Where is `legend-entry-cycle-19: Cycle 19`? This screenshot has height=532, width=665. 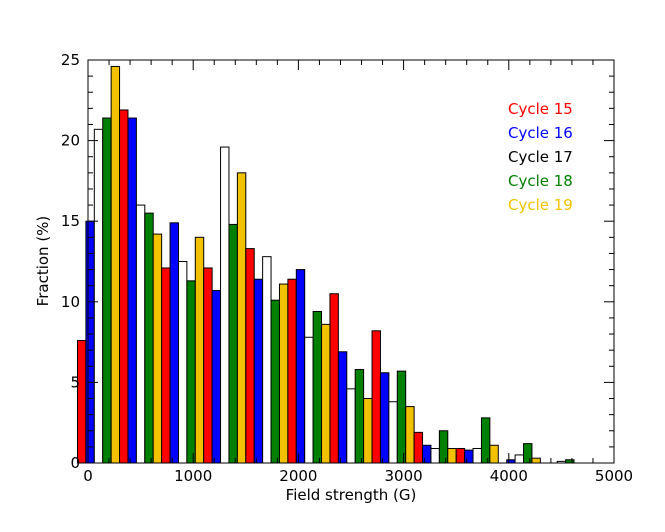
legend-entry-cycle-19: Cycle 19 is located at coordinates (540, 205).